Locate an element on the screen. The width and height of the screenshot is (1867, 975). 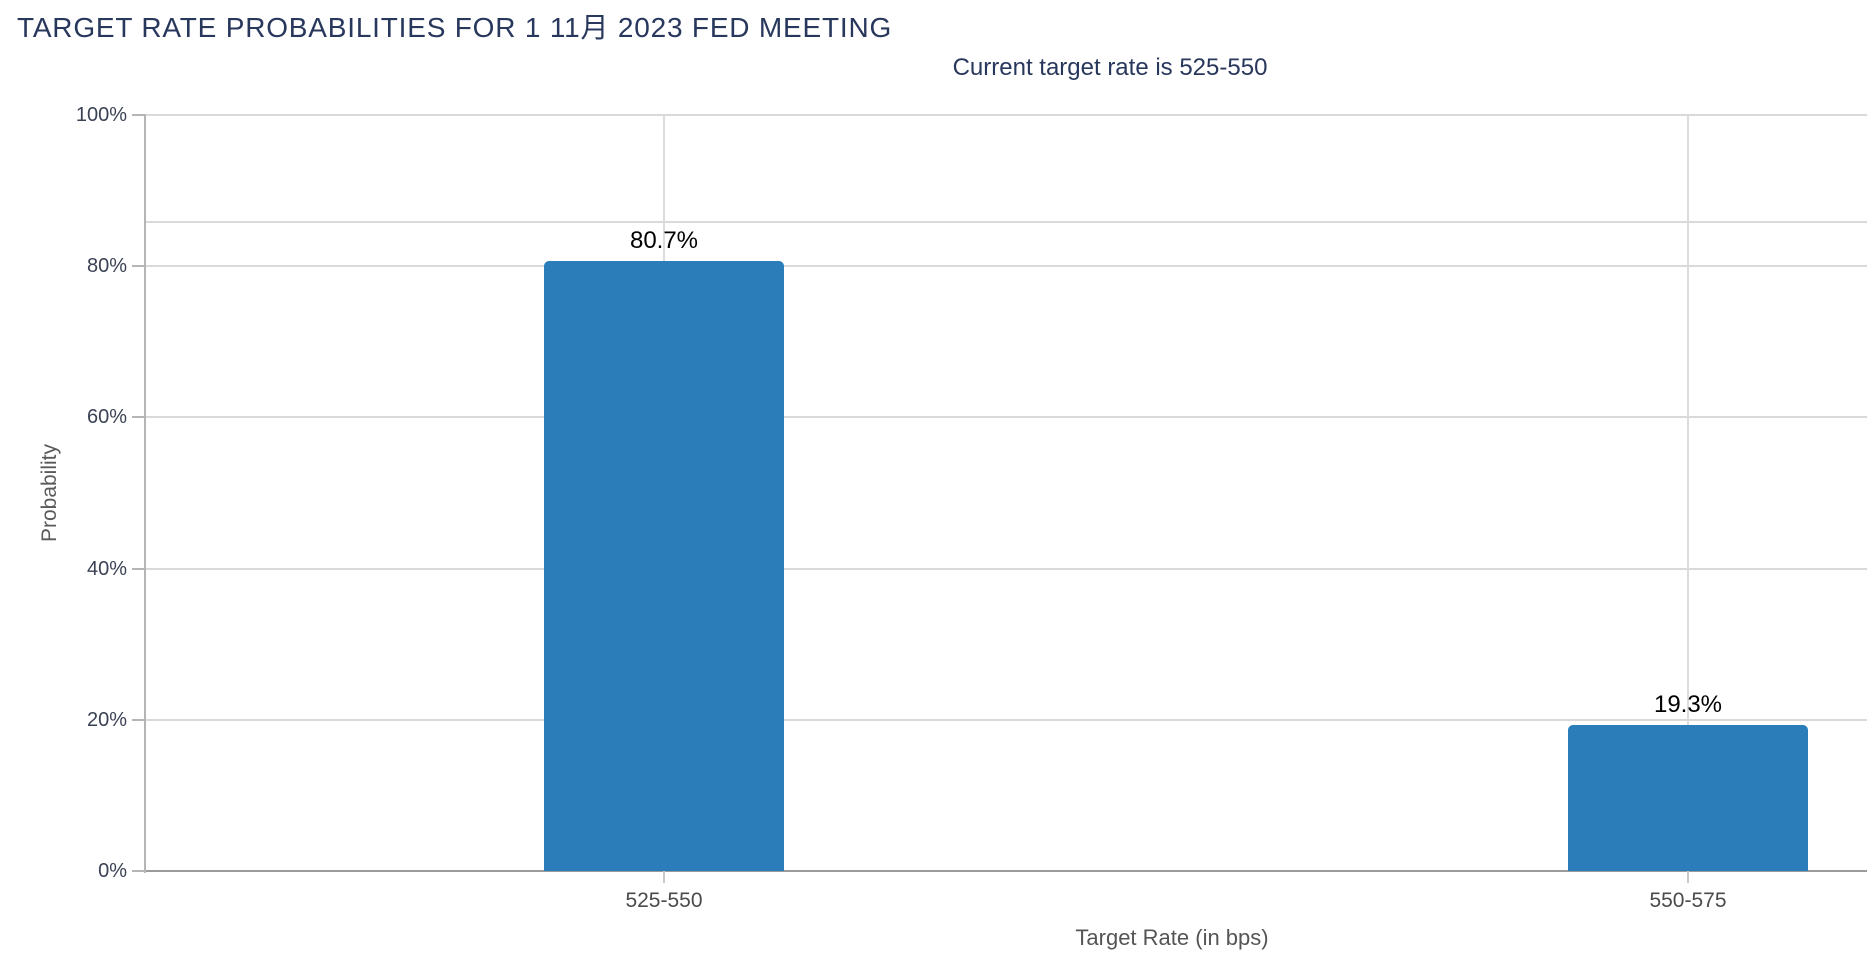
y-tick-label-60%: 60% is located at coordinates (106, 417).